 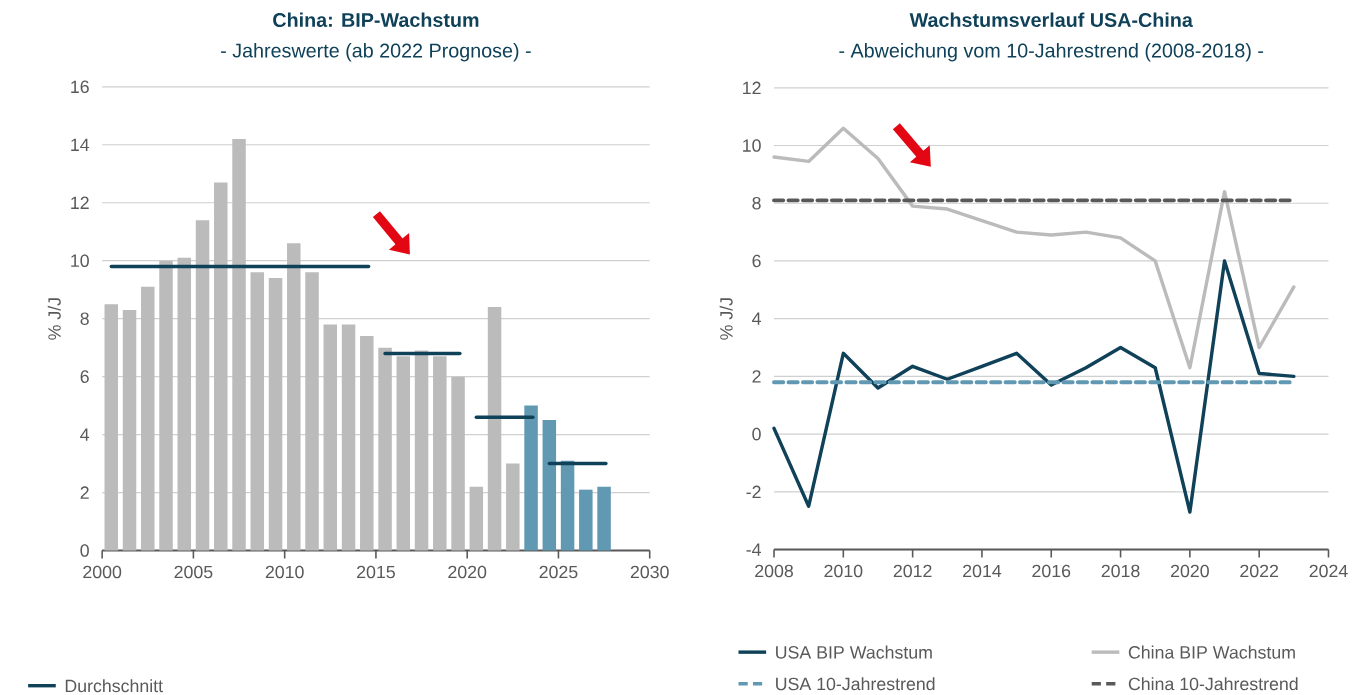 I want to click on x-tick-label: 2016, so click(x=1051, y=571).